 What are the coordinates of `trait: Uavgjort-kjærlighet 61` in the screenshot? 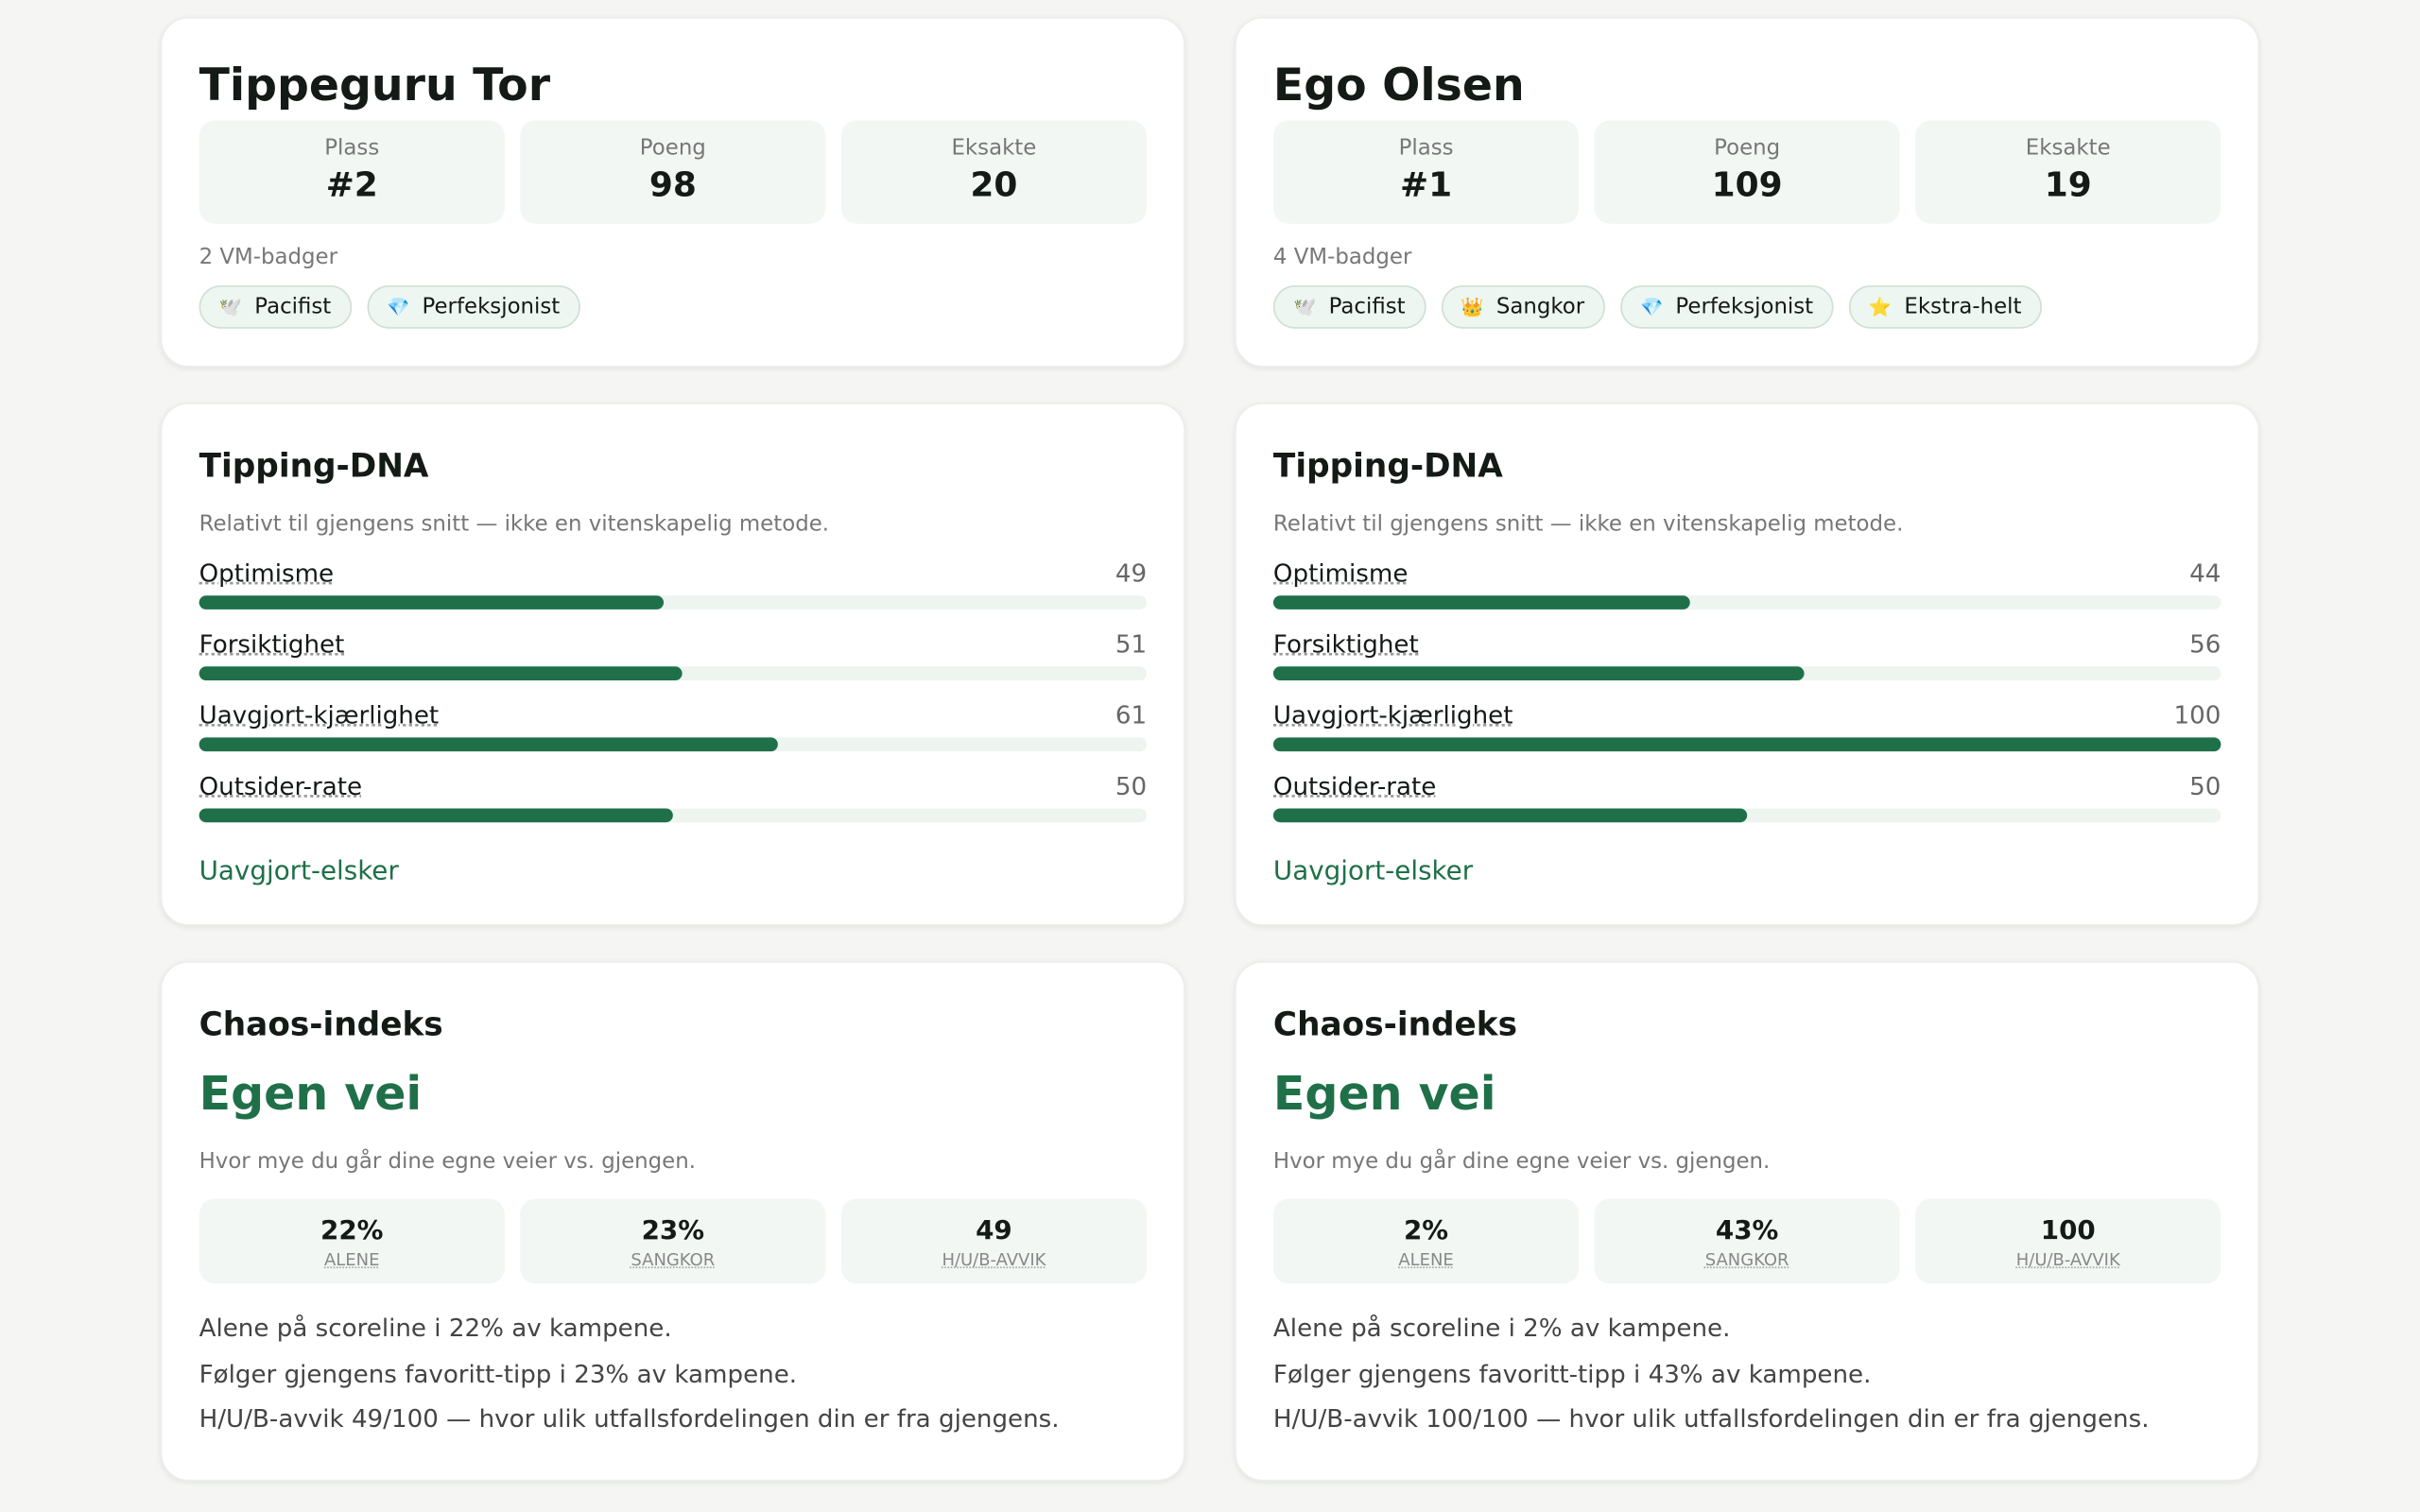 It's located at (673, 726).